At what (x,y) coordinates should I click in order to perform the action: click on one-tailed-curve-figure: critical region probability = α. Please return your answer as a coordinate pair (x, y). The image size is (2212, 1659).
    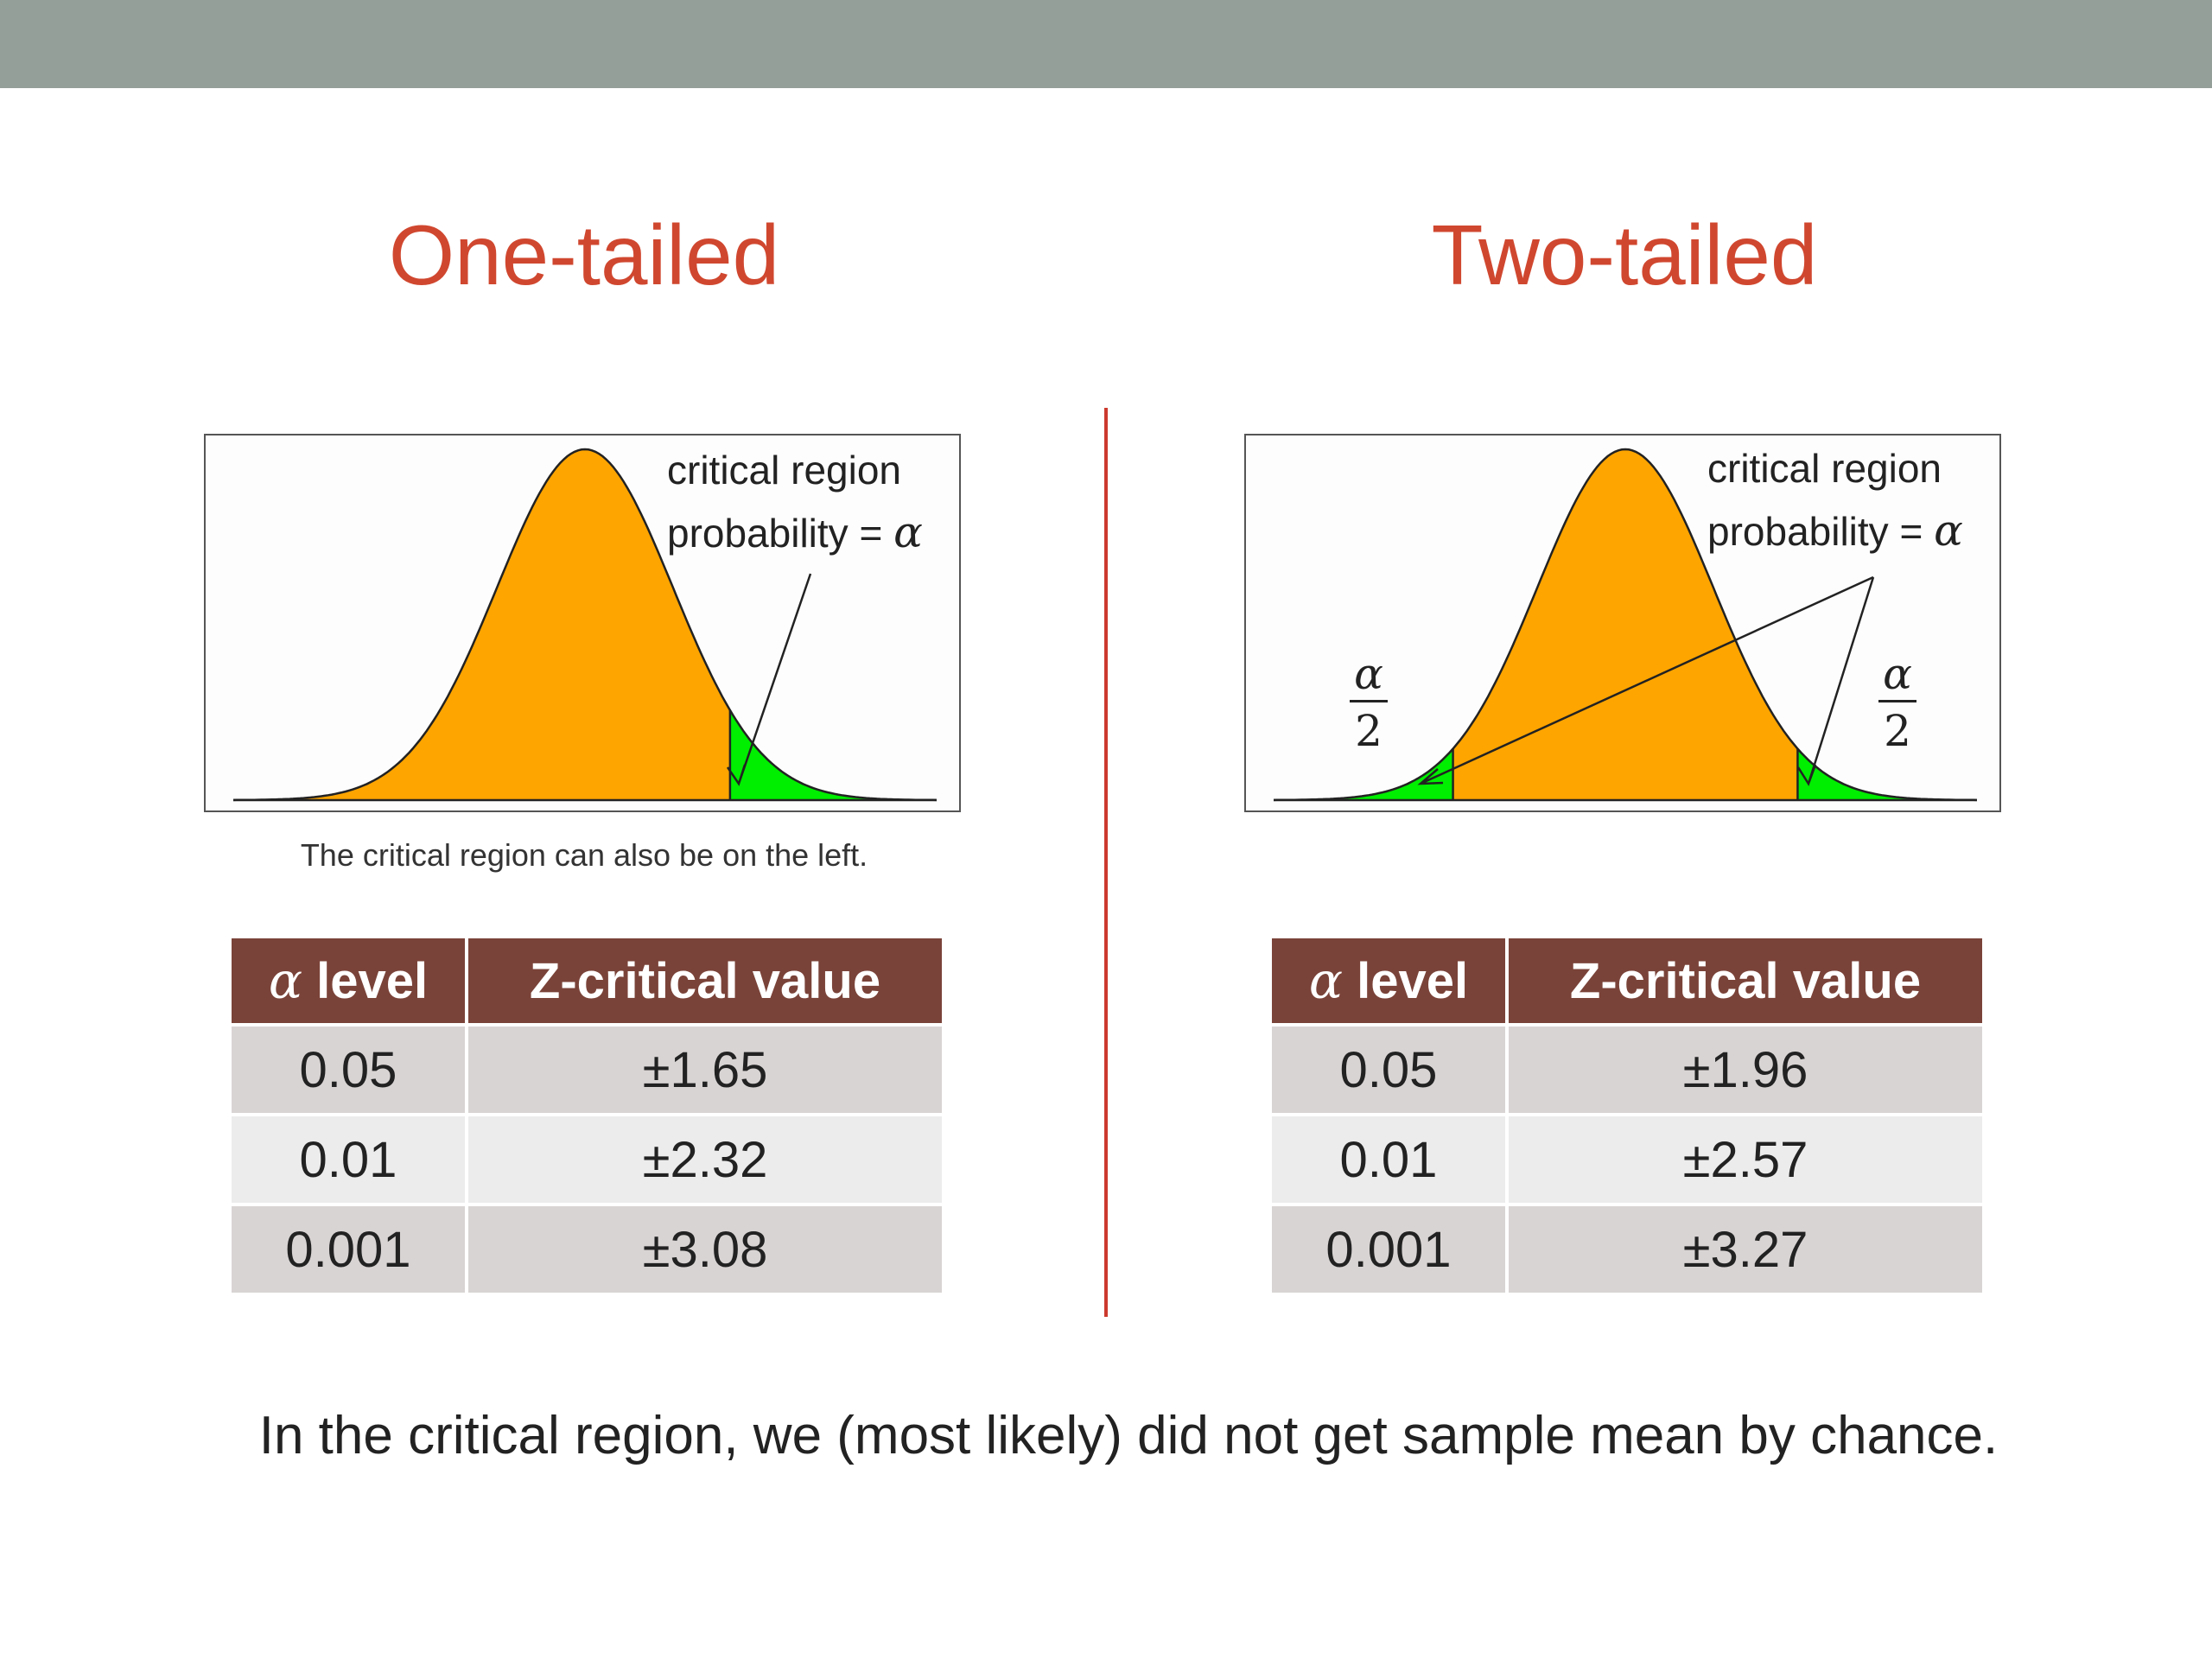
    Looking at the image, I should click on (582, 623).